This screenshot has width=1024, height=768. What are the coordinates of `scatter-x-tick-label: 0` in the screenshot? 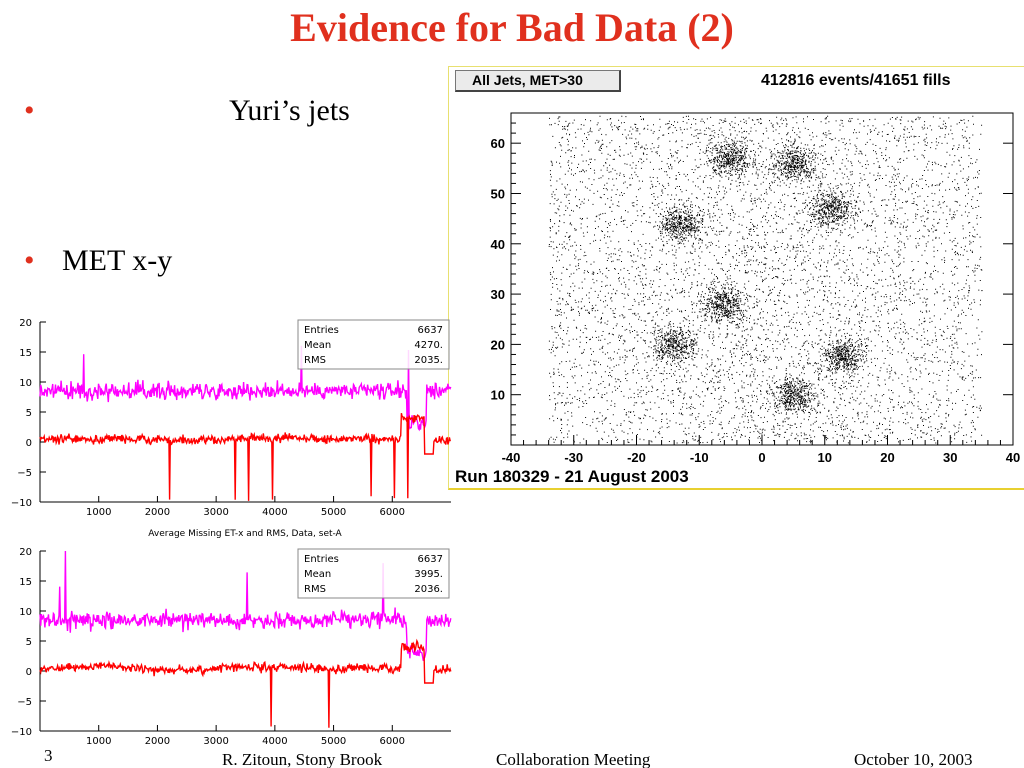 It's located at (761, 457).